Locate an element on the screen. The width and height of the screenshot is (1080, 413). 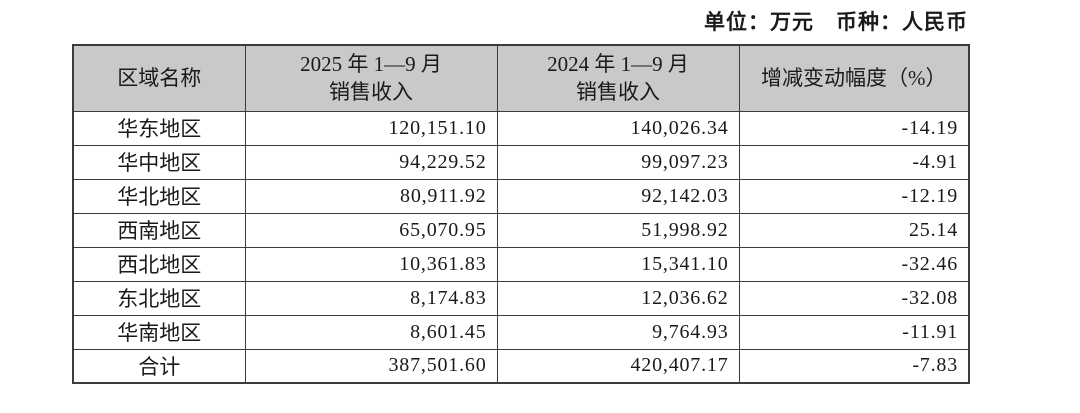
rev-2024-value: 9,764.93 is located at coordinates (618, 332).